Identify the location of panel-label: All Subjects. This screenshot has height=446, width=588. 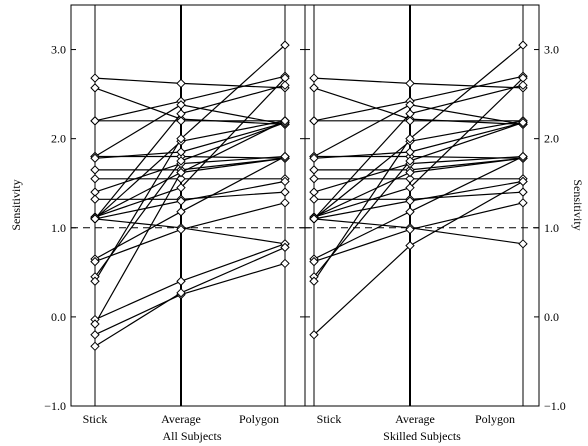
(192, 436).